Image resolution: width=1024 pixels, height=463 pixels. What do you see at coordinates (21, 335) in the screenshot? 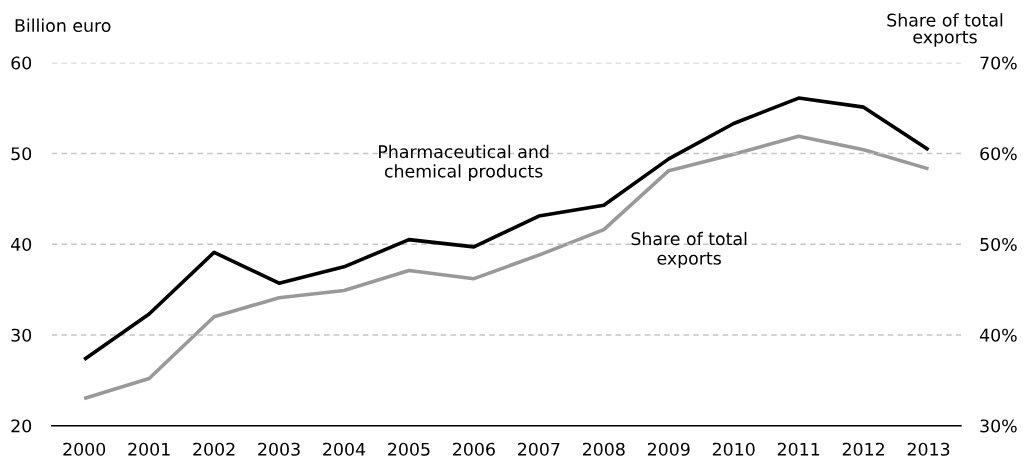
I see `y-tick-label: 30` at bounding box center [21, 335].